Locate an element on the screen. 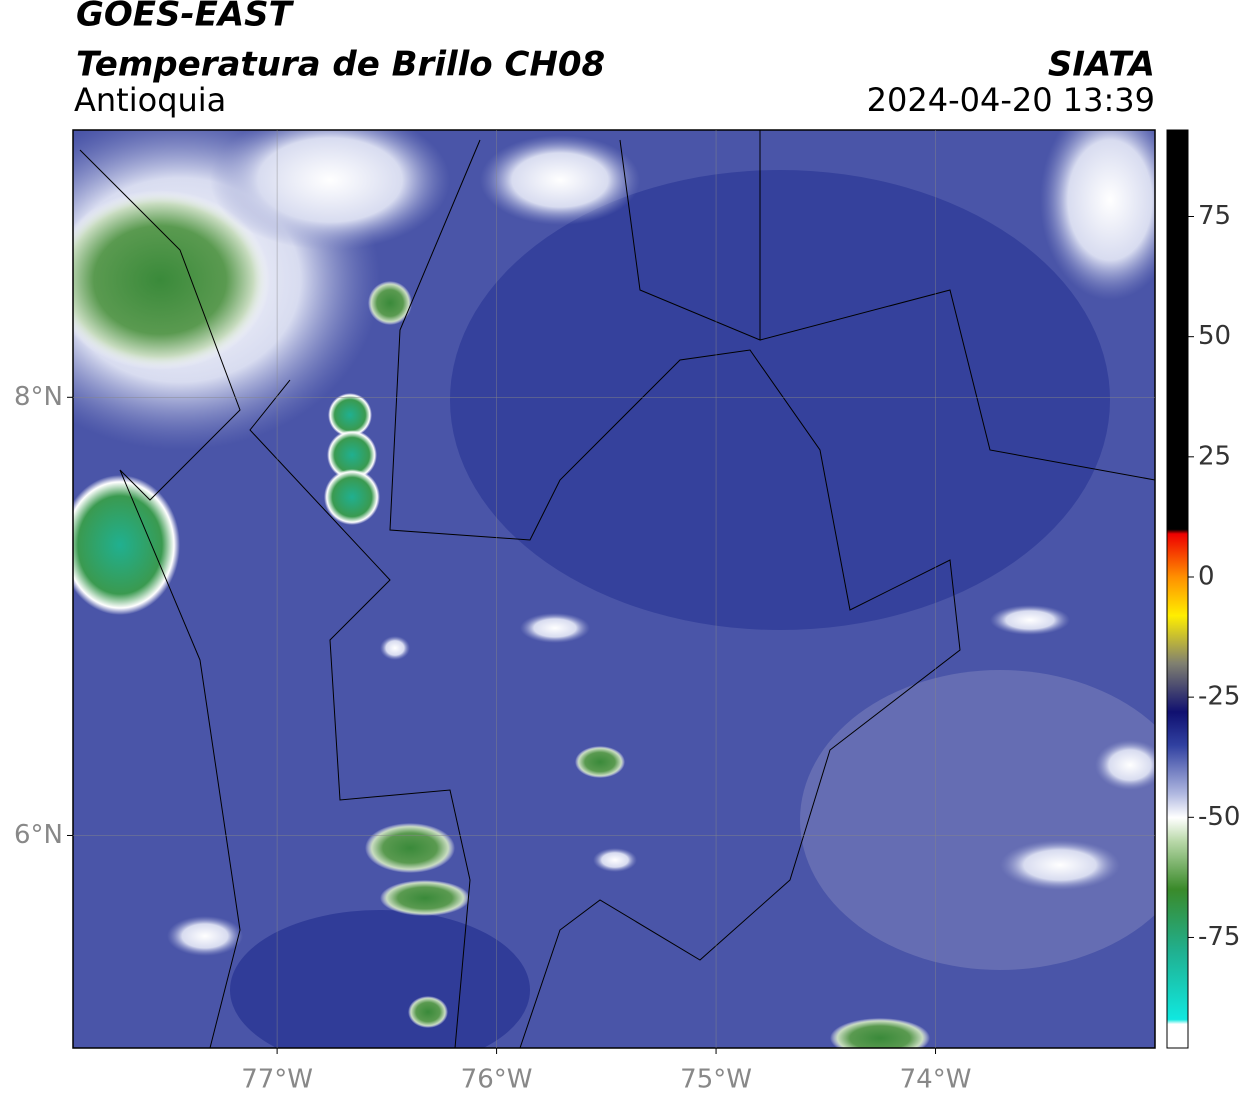  lat-label: 6°N is located at coordinates (38, 835).